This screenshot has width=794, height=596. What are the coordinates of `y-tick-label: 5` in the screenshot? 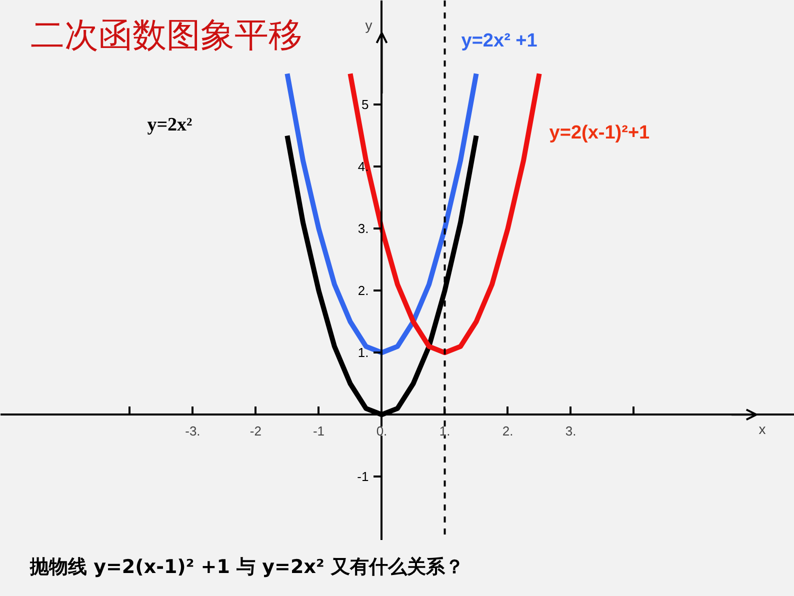 It's located at (365, 104).